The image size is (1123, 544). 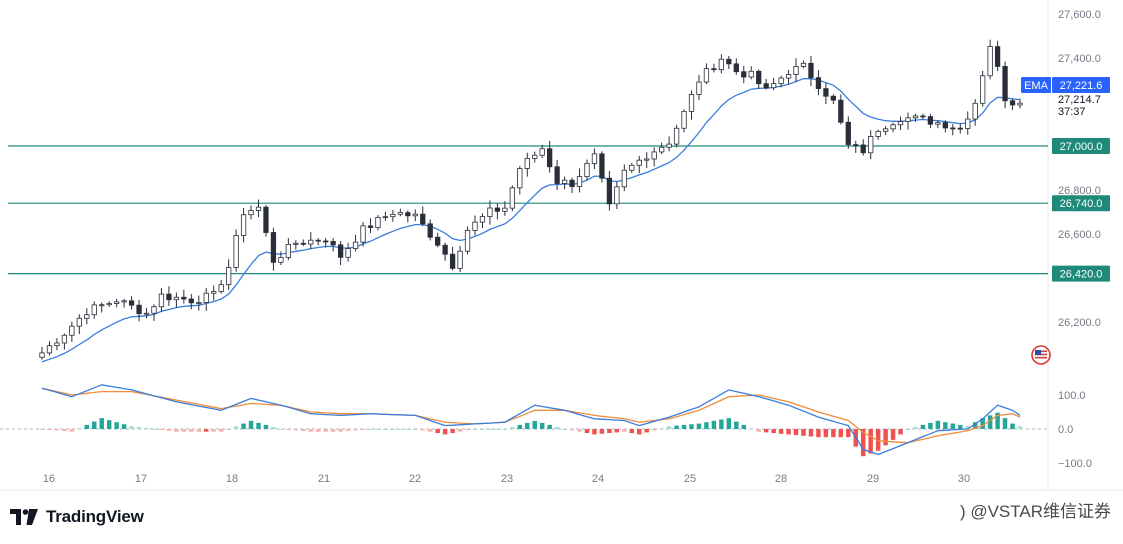 What do you see at coordinates (49, 479) in the screenshot?
I see `time-tick-label: 16` at bounding box center [49, 479].